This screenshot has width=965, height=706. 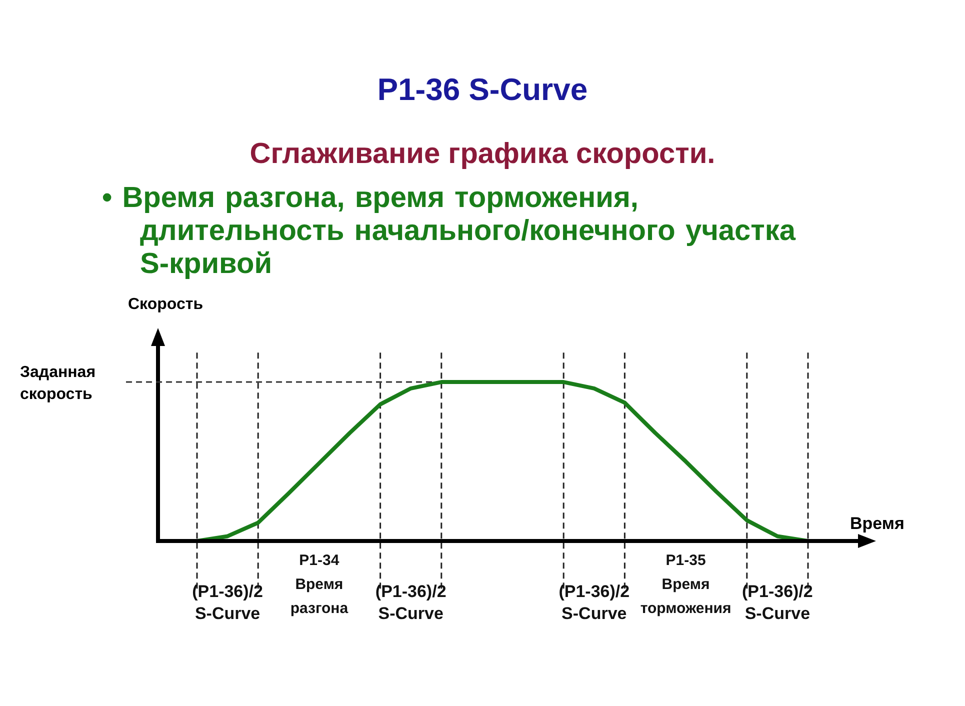 What do you see at coordinates (166, 305) in the screenshot?
I see `y-axis-title: Скорость` at bounding box center [166, 305].